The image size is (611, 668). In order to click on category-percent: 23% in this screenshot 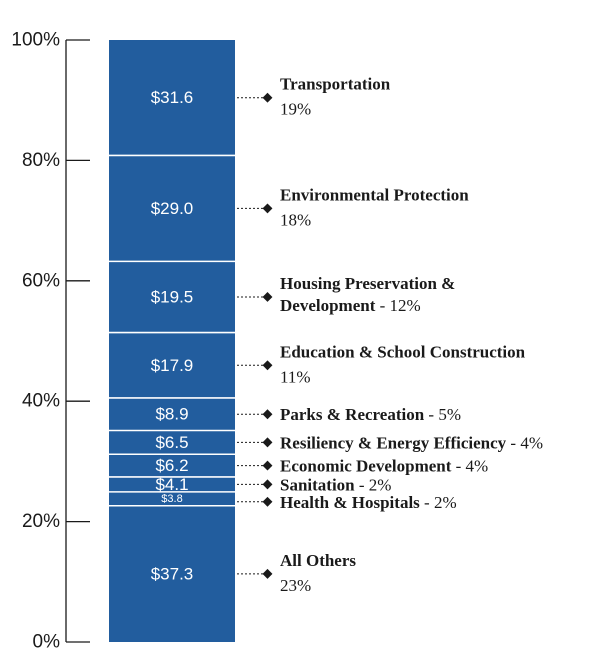, I will do `click(295, 585)`.